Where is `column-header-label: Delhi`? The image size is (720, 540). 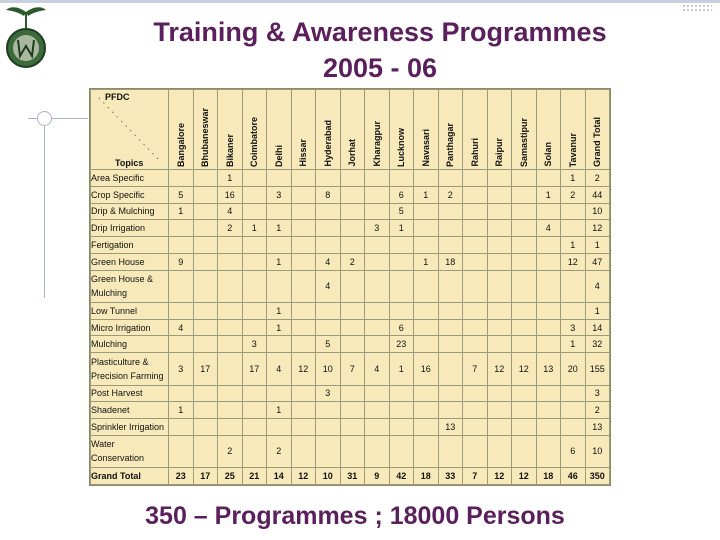 column-header-label: Delhi is located at coordinates (278, 155).